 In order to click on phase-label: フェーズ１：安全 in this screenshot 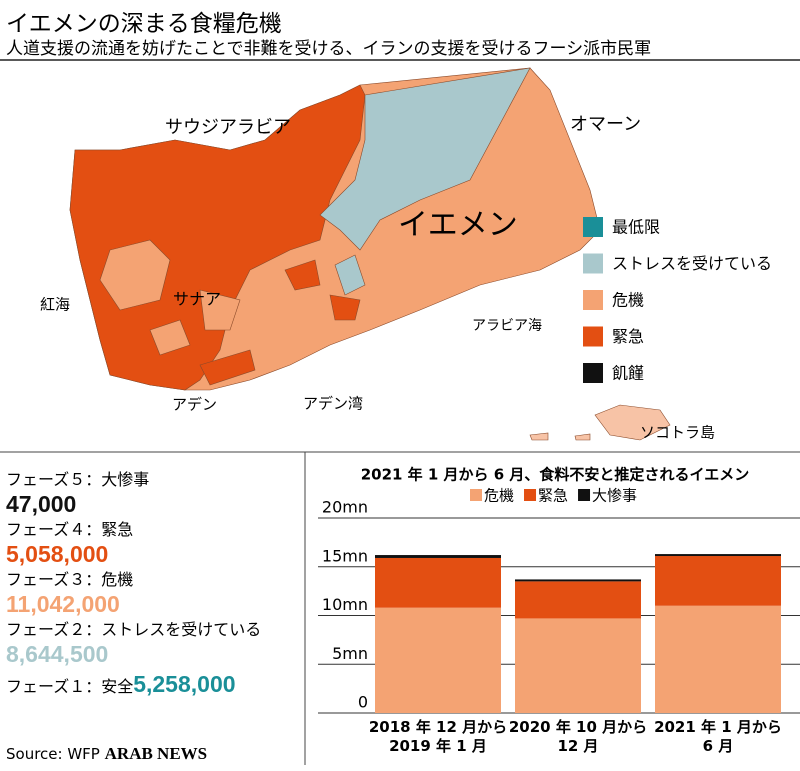, I will do `click(70, 686)`.